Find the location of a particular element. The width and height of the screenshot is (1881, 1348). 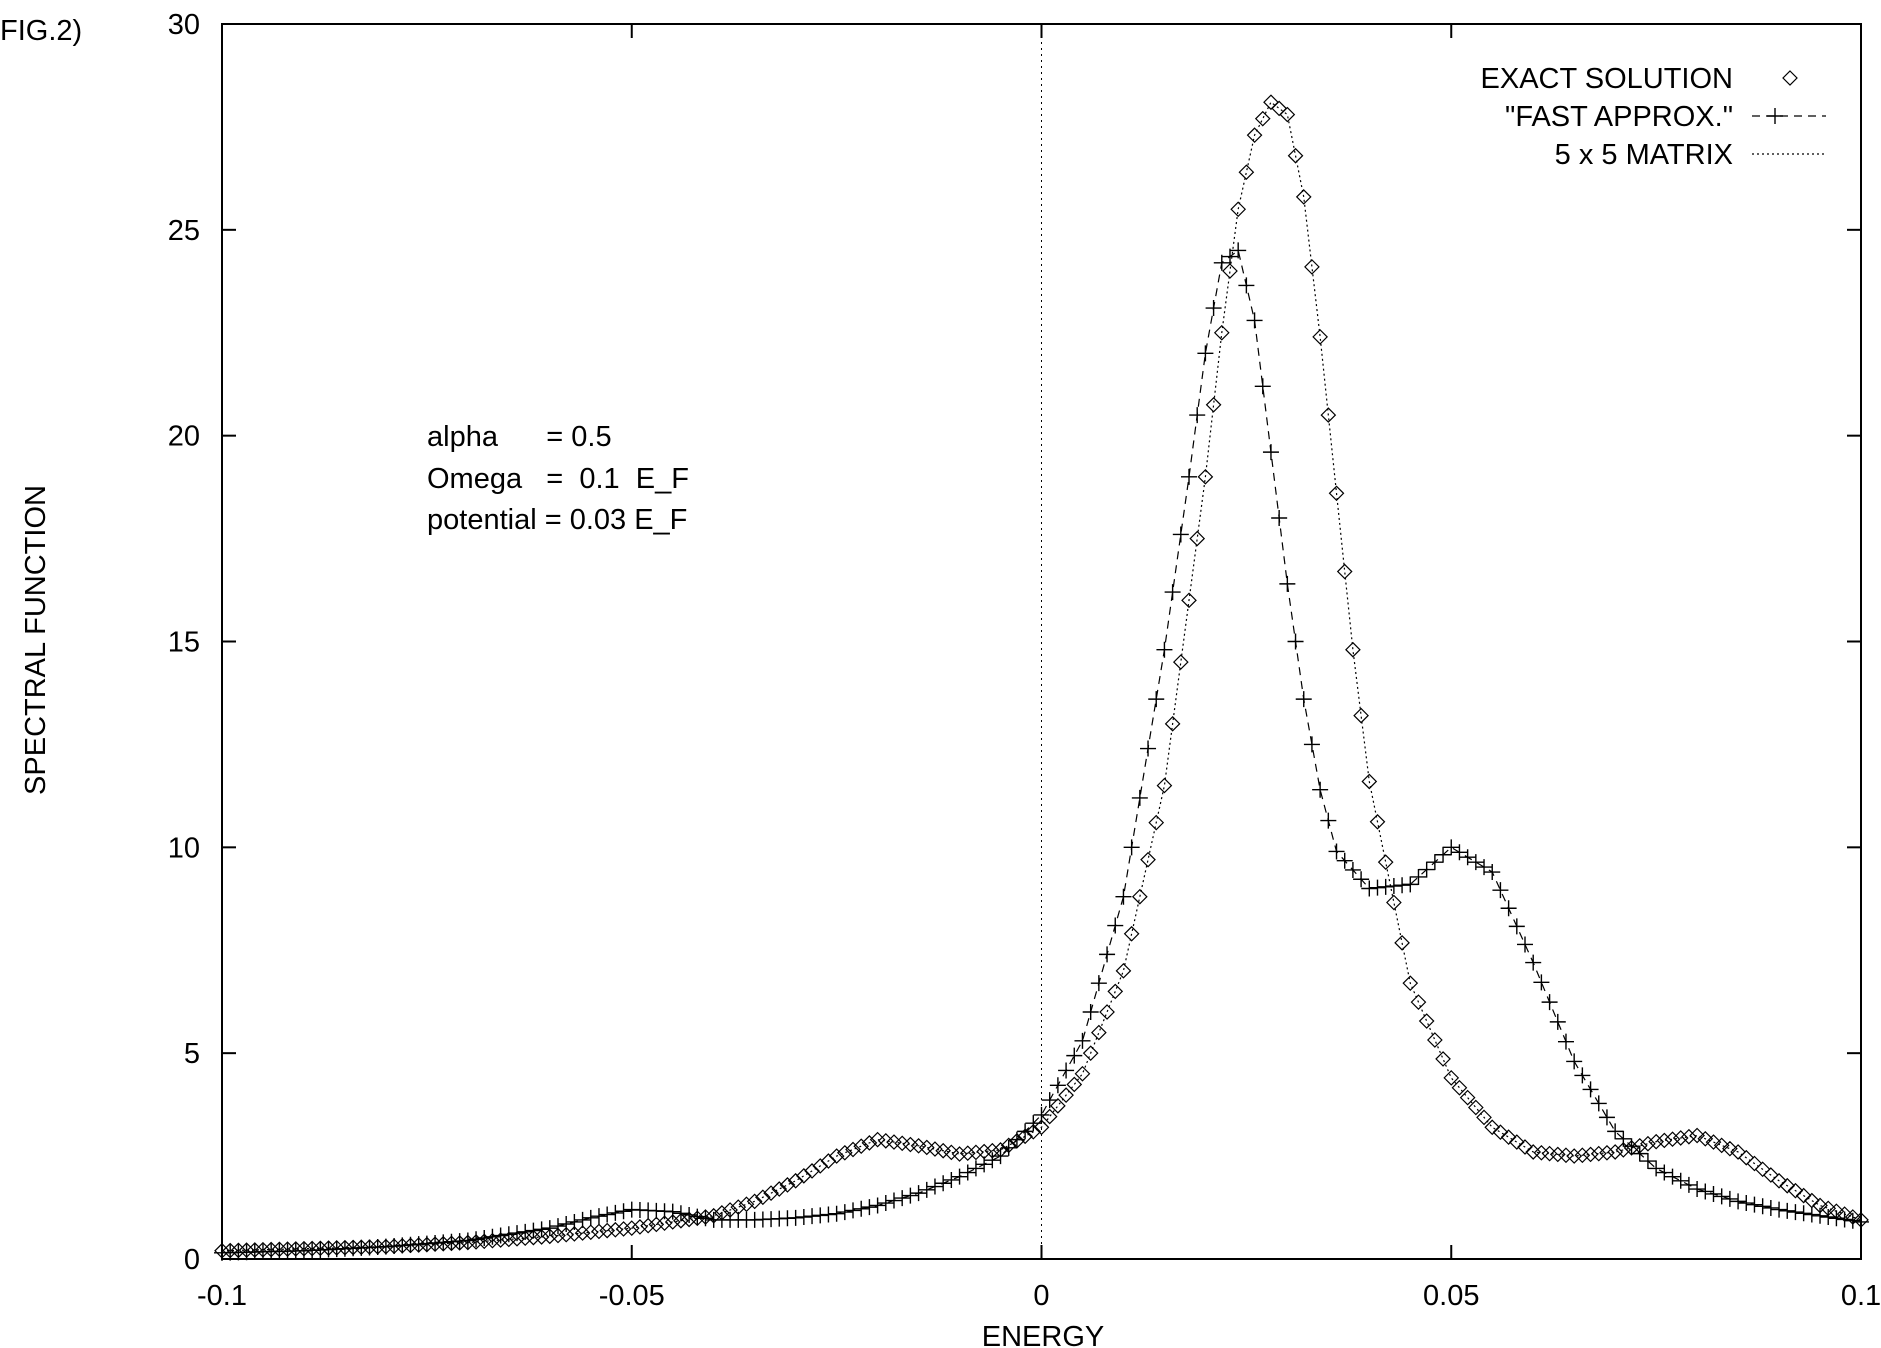

x-tick-label: 0.1 is located at coordinates (1861, 1296).